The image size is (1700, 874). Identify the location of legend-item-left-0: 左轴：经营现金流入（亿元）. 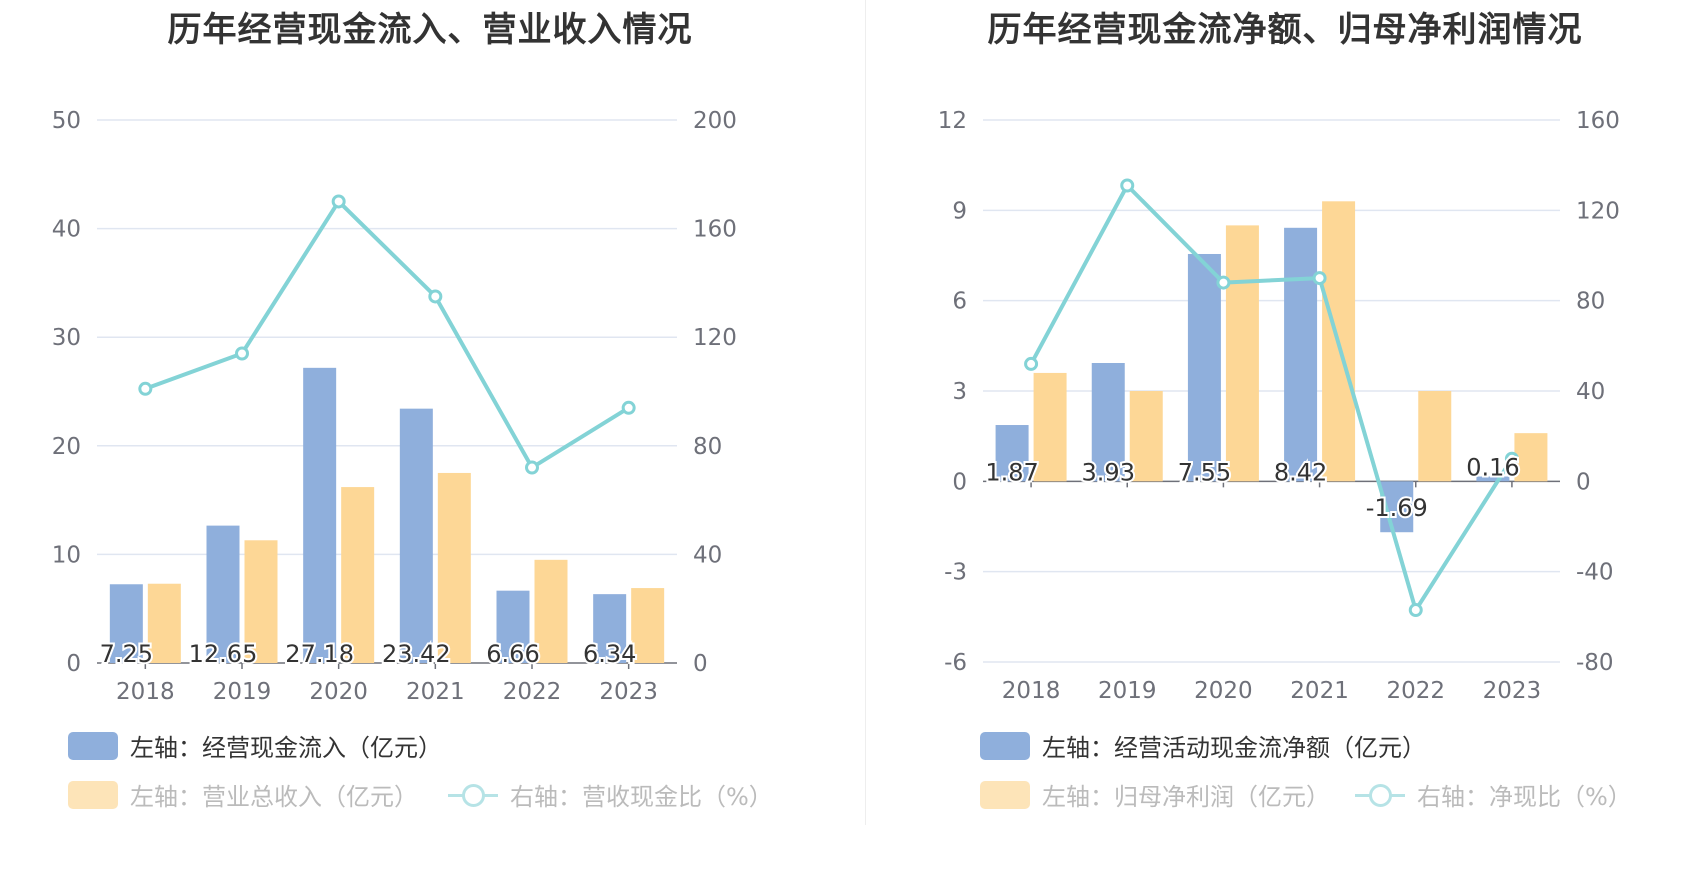
(255, 745).